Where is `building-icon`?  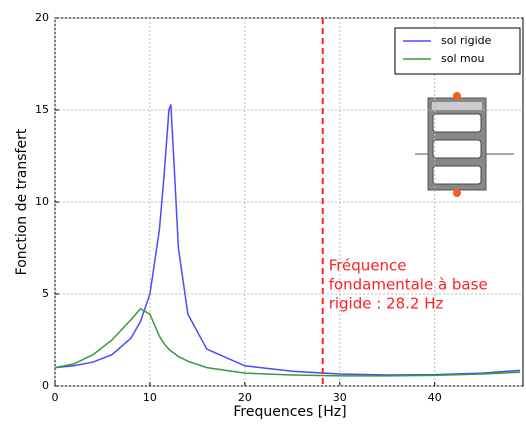 building-icon is located at coordinates (464, 144).